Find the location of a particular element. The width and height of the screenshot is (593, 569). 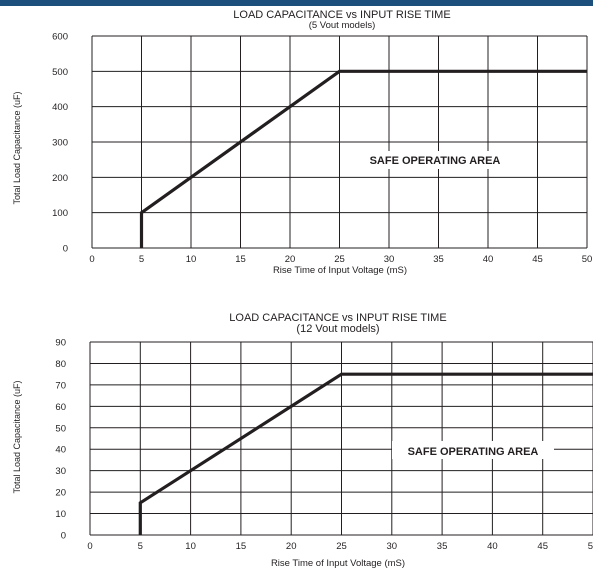

chart-1-ylabel: Total Load Capacitance (uF) is located at coordinates (17, 147).